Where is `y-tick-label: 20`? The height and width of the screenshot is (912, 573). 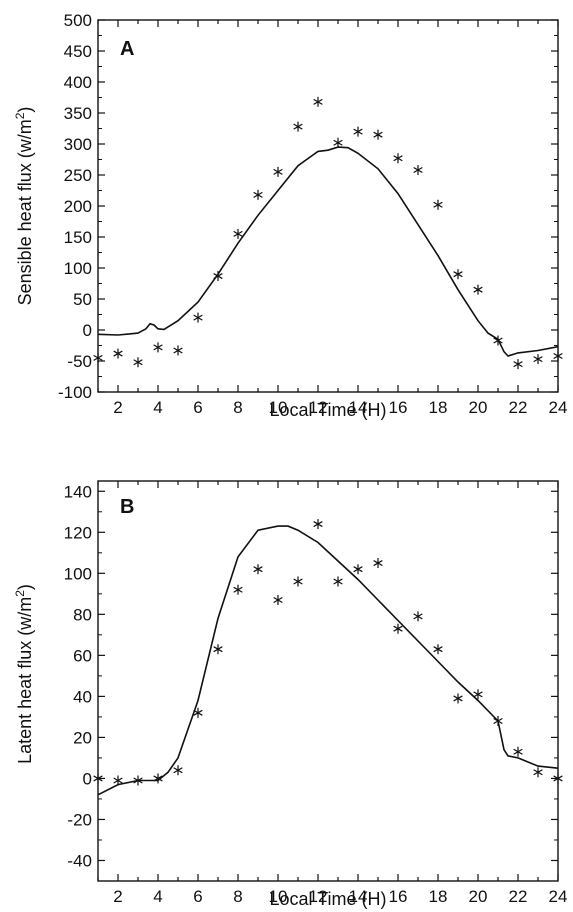 y-tick-label: 20 is located at coordinates (82, 737).